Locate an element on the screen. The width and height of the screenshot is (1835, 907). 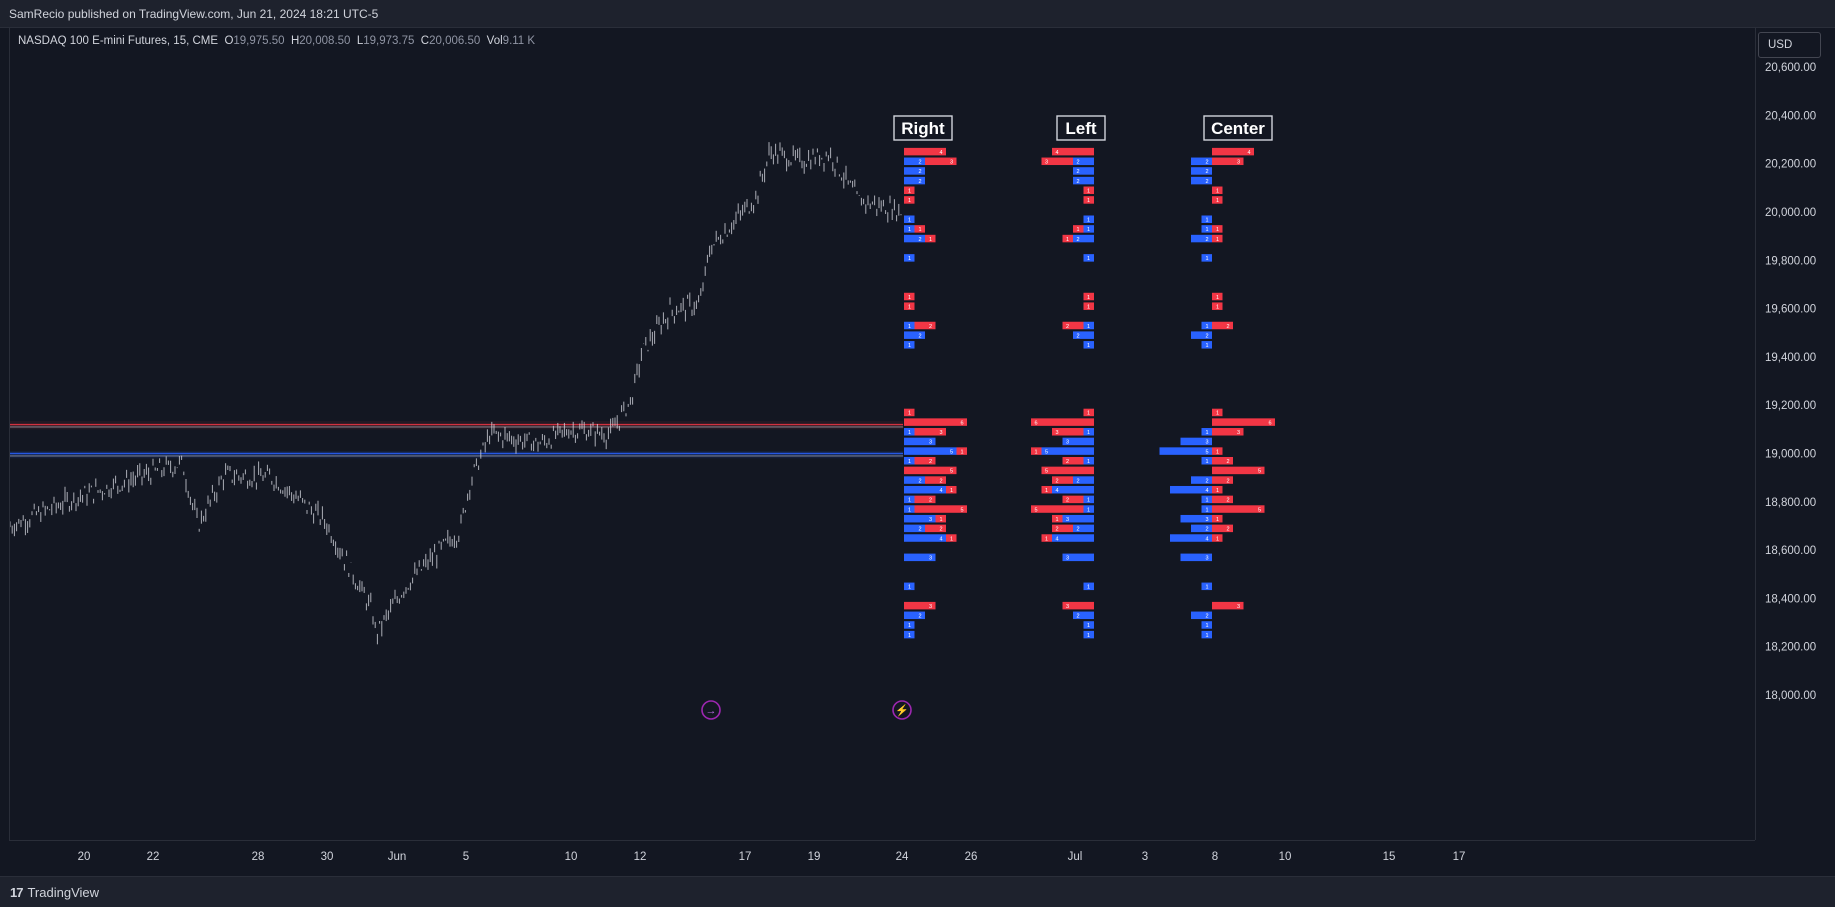
price-tick-label: 18,800.00 is located at coordinates (1790, 503).